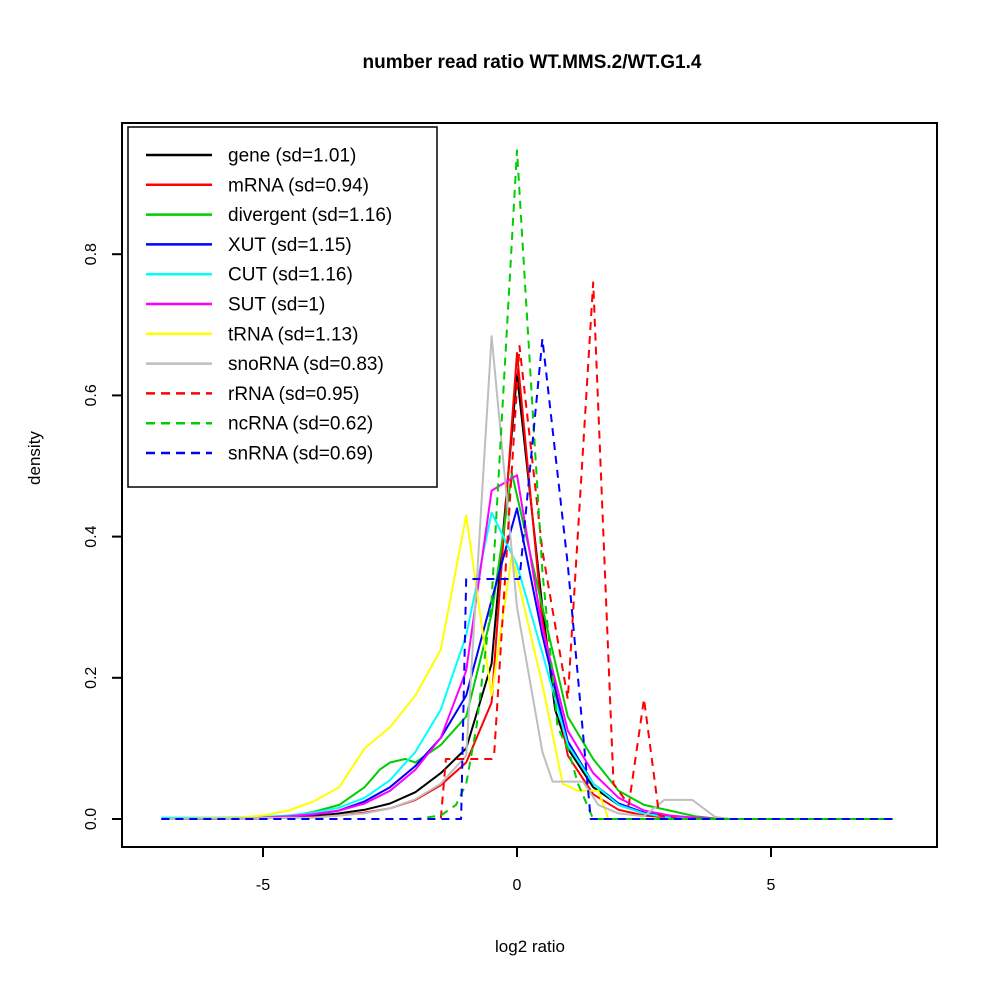 This screenshot has height=1005, width=1000. Describe the element at coordinates (102, 536) in the screenshot. I see `y-axis: 0.0 0.2 0.4 0.6 0.8` at that location.